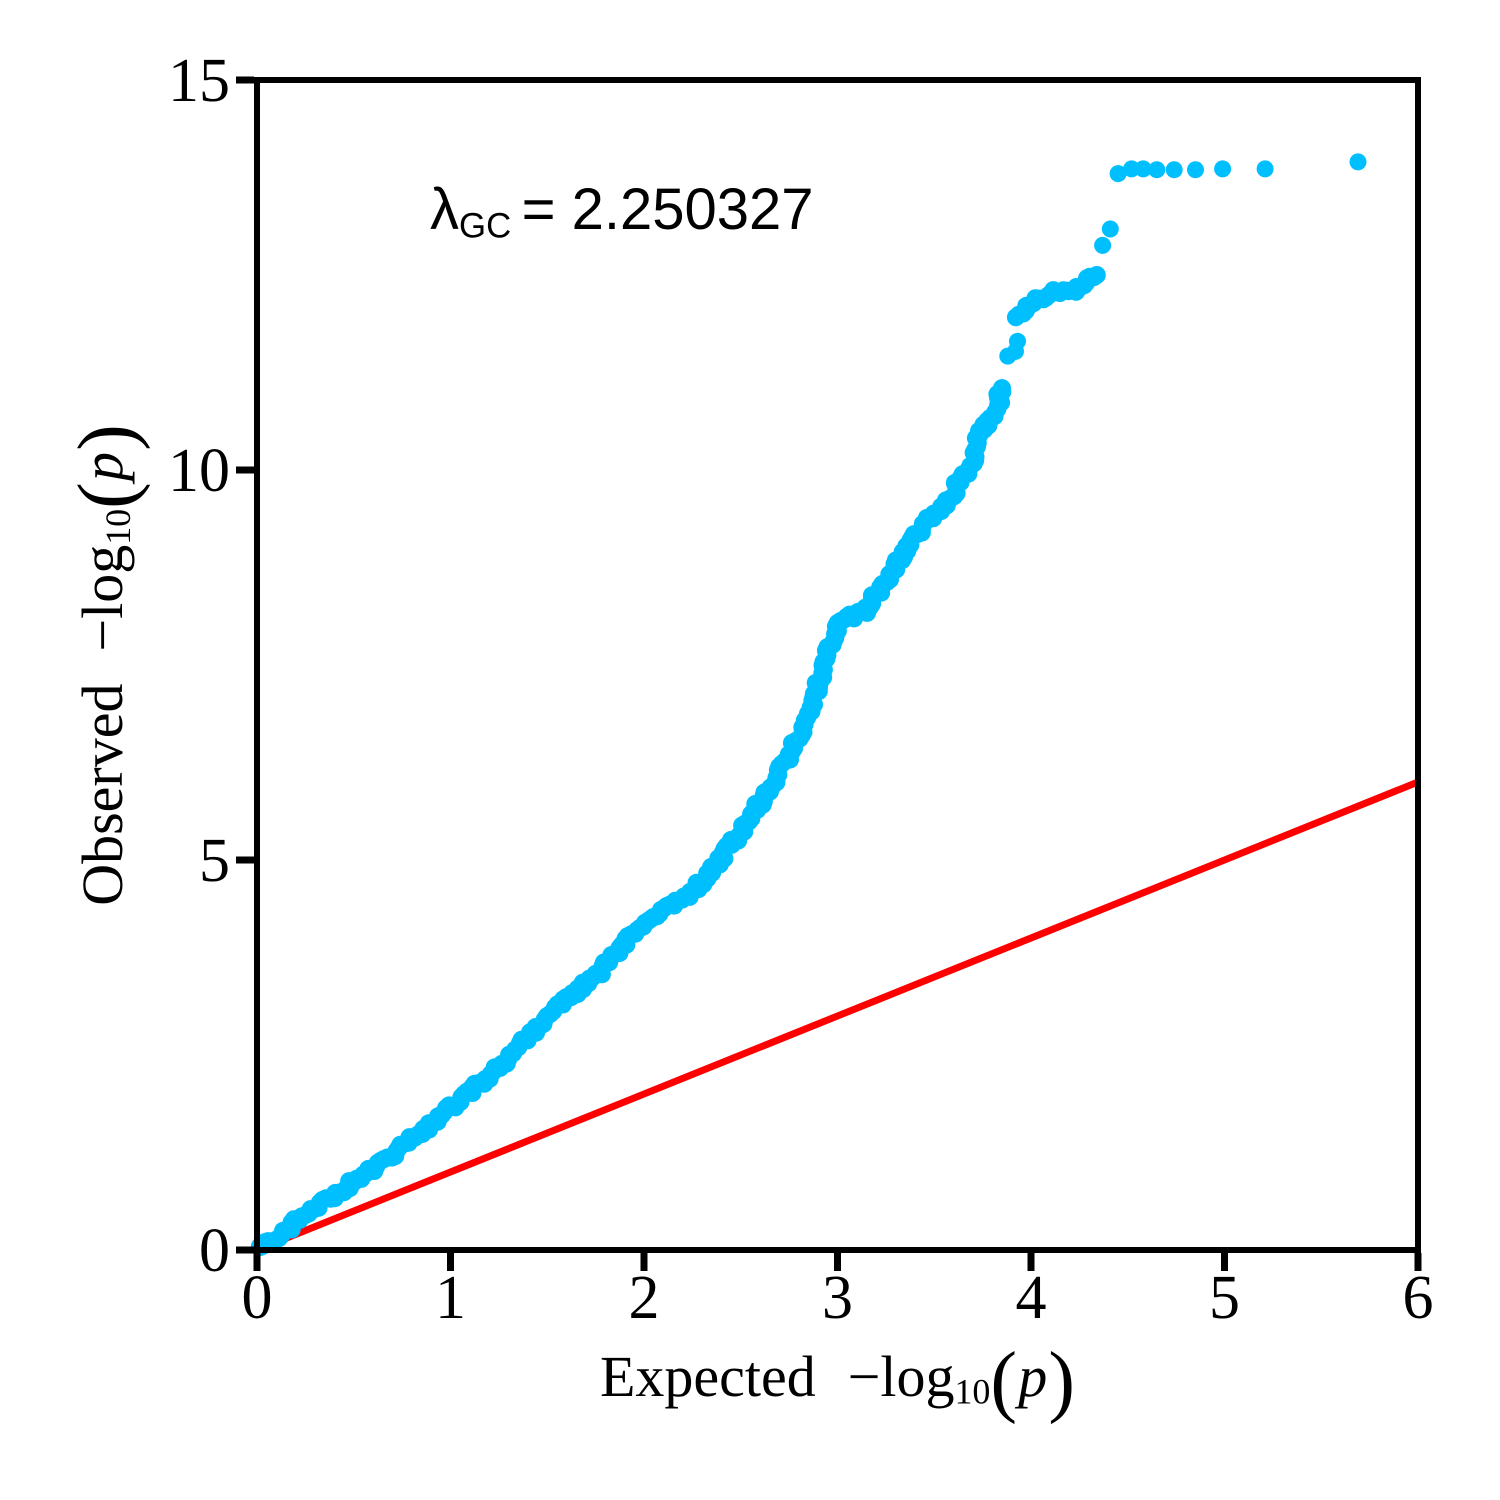 The width and height of the screenshot is (1500, 1500). What do you see at coordinates (837, 1381) in the screenshot?
I see `x-axis-title: Expected −log10(p)` at bounding box center [837, 1381].